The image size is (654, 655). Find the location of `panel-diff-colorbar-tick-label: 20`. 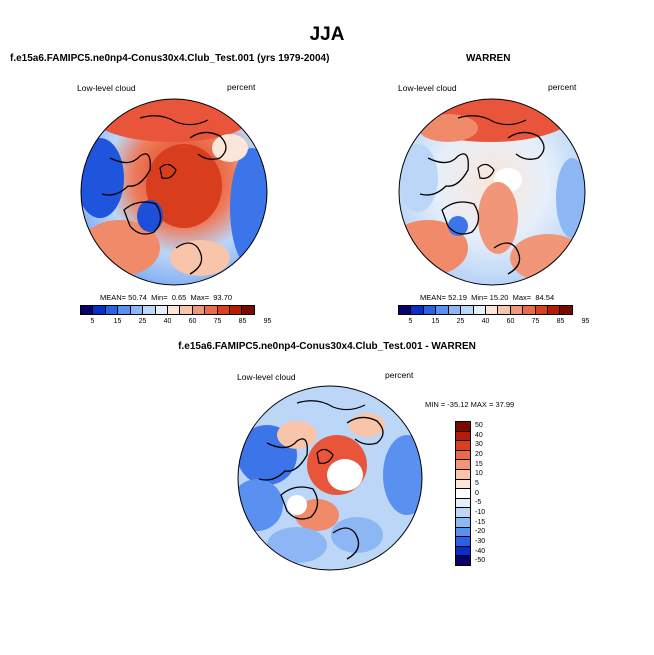

panel-diff-colorbar-tick-label: 20 is located at coordinates (479, 454).